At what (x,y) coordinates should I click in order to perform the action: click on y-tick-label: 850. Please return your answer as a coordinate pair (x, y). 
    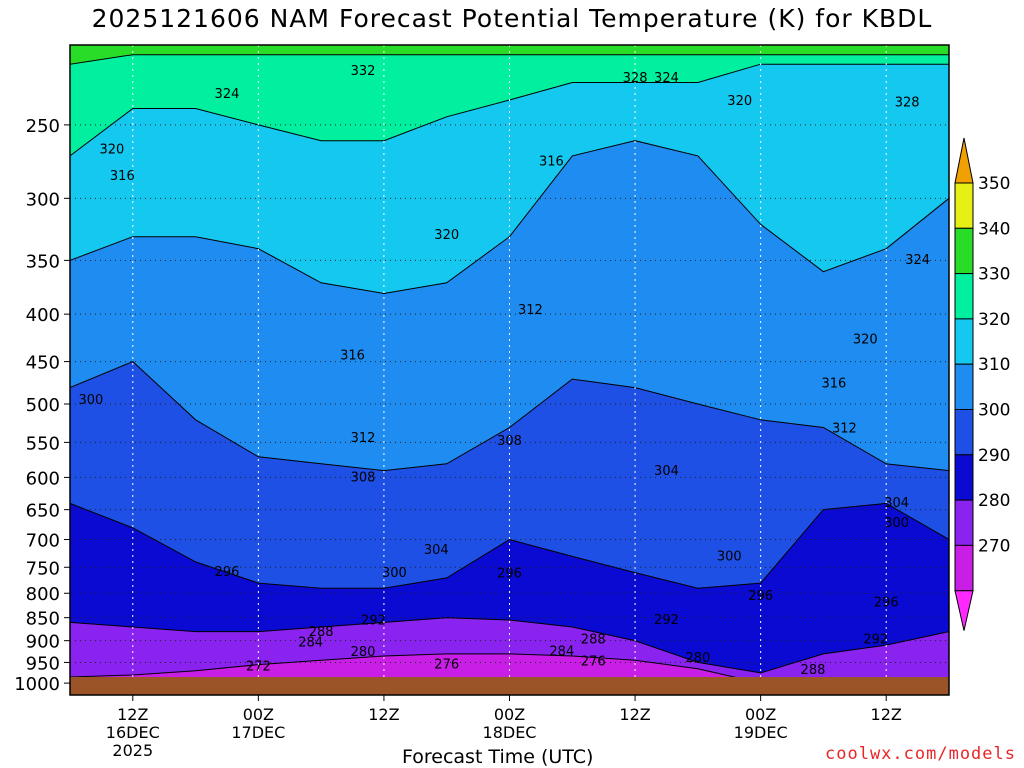
    Looking at the image, I should click on (43, 619).